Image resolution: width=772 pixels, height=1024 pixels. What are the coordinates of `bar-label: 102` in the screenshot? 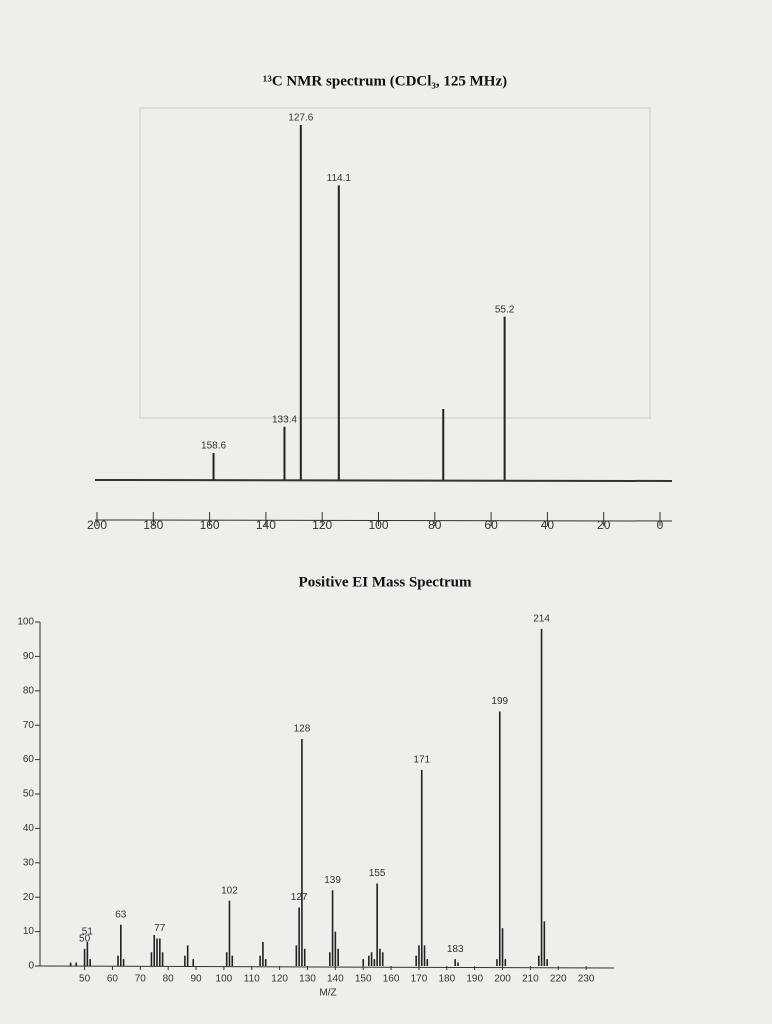 It's located at (229, 890).